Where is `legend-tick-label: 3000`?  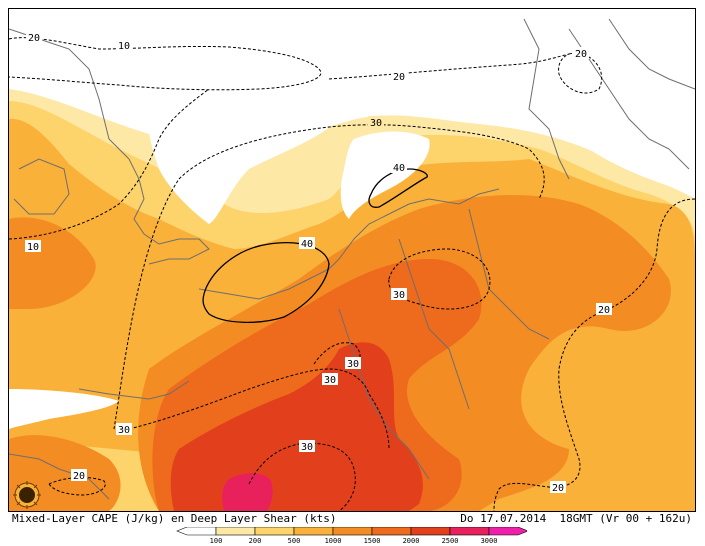
legend-tick-label: 3000 is located at coordinates (489, 541).